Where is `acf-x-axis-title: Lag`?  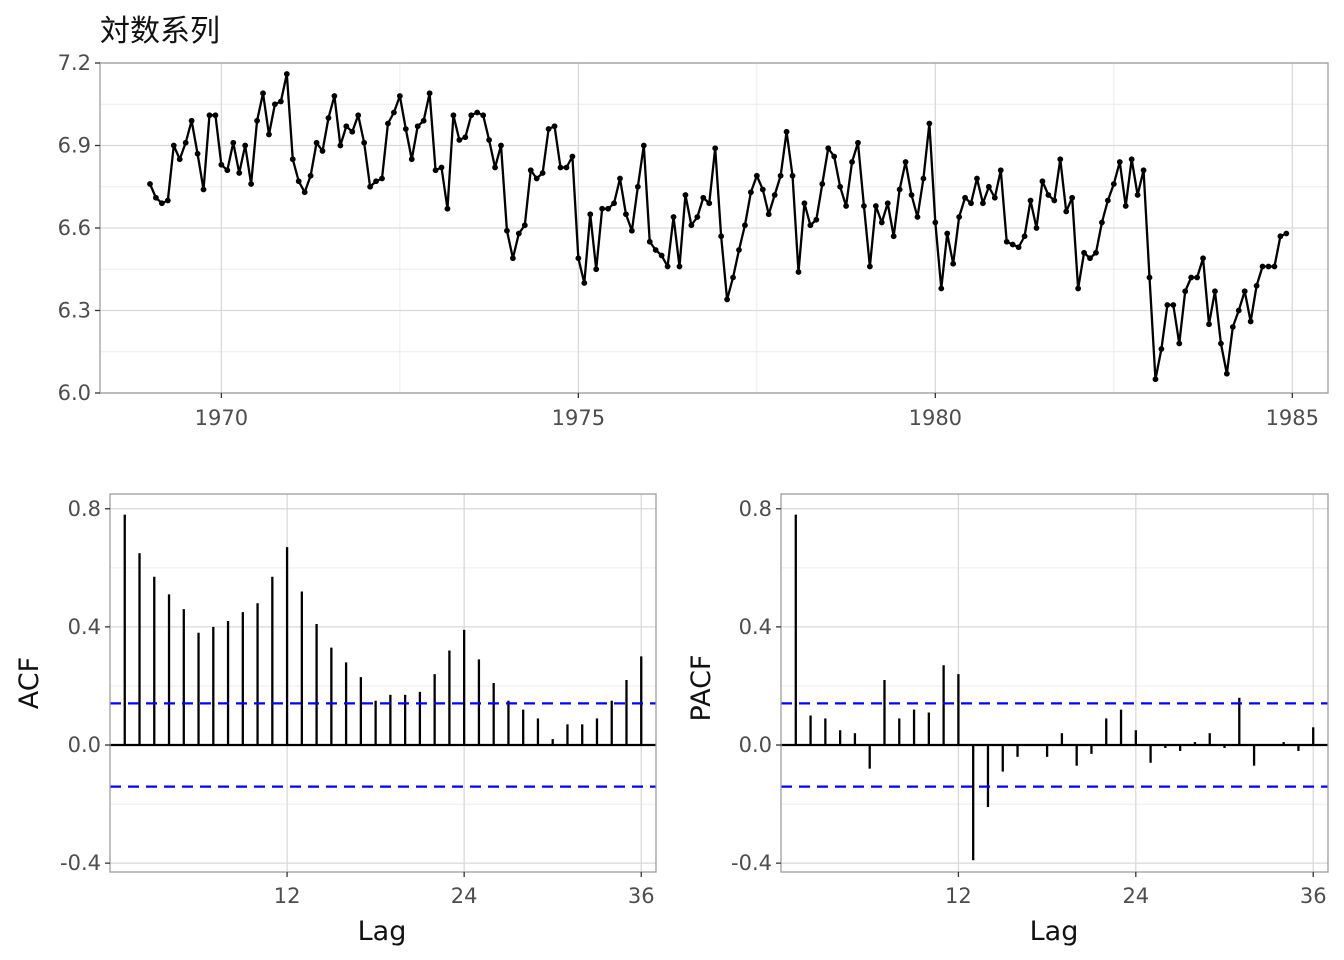
acf-x-axis-title: Lag is located at coordinates (382, 931).